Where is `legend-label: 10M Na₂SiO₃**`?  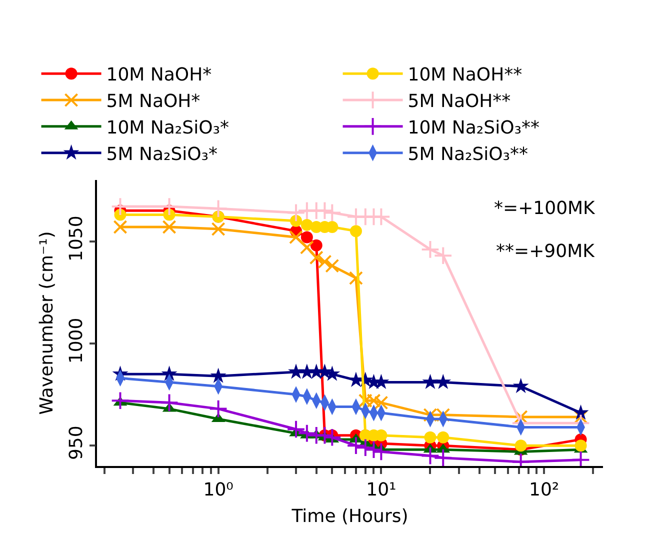
legend-label: 10M Na₂SiO₃** is located at coordinates (474, 127).